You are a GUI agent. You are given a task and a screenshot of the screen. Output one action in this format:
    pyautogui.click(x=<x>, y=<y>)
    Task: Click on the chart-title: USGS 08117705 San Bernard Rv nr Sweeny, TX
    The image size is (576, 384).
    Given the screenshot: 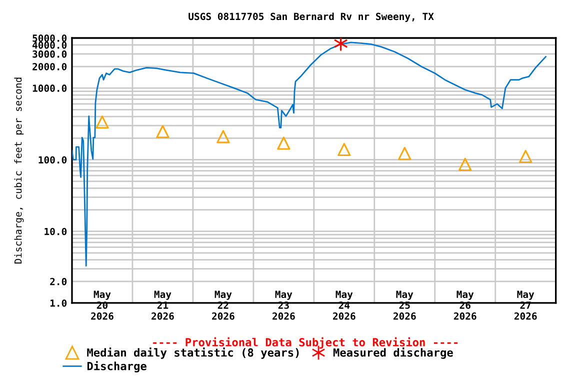 What is the action you would take?
    pyautogui.click(x=311, y=17)
    